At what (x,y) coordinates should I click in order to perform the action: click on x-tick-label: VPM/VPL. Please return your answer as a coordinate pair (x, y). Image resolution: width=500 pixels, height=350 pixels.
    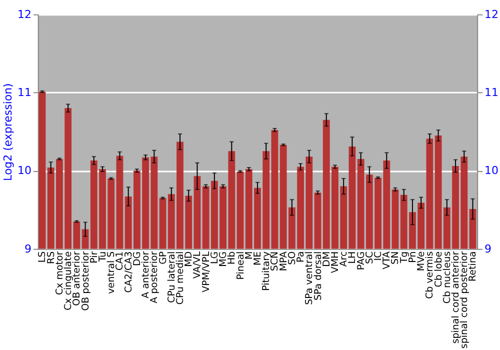
    Looking at the image, I should click on (206, 271).